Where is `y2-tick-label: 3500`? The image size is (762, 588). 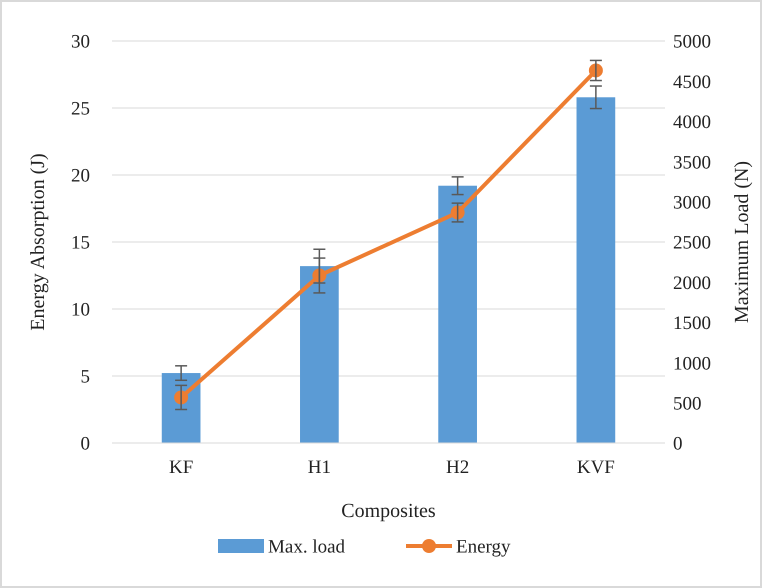 y2-tick-label: 3500 is located at coordinates (692, 163).